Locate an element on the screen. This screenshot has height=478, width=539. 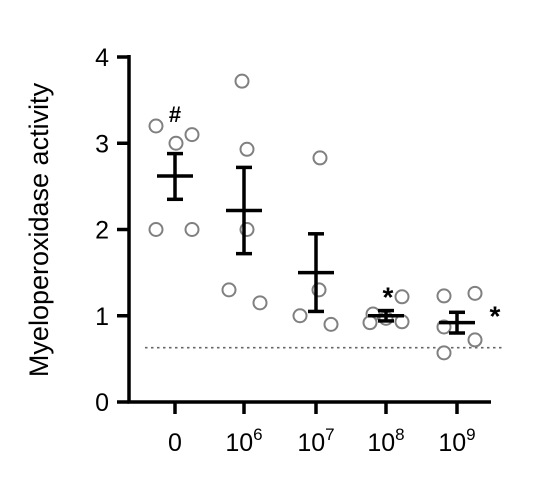
x-tick-label: 0 is located at coordinates (175, 443).